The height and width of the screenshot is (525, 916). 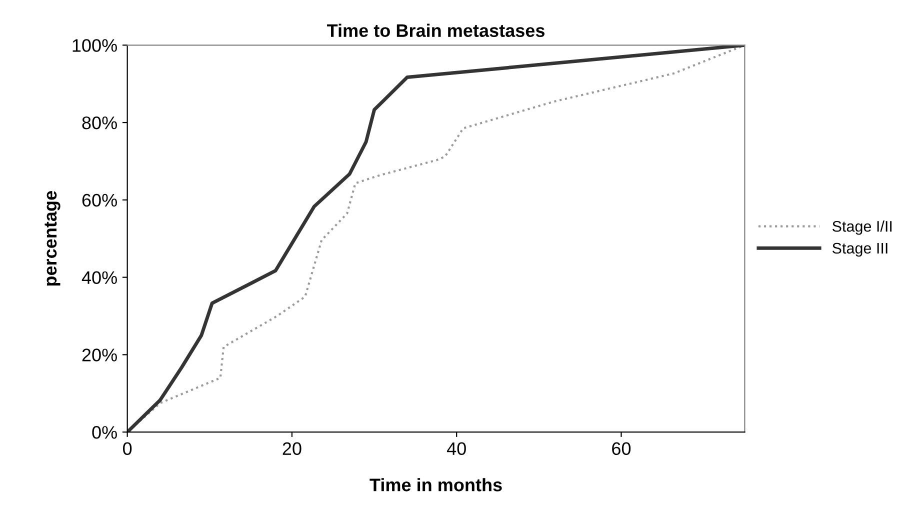 I want to click on y-axis-title: percentage, so click(x=52, y=238).